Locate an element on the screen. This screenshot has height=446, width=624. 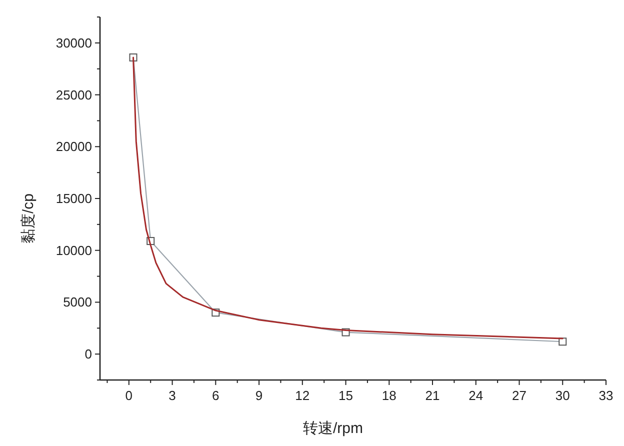
y-tick-label: 10000 is located at coordinates (74, 250).